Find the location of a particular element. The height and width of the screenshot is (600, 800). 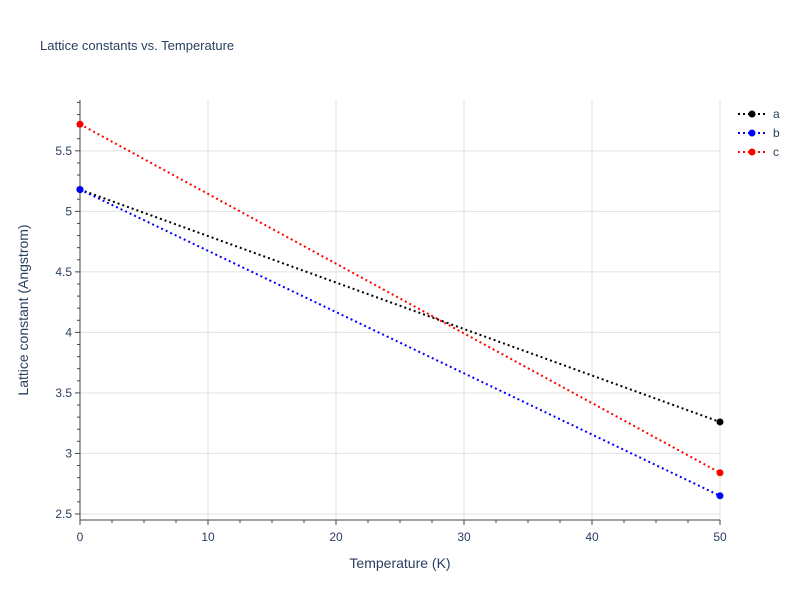

legend-marker-a is located at coordinates (752, 114).